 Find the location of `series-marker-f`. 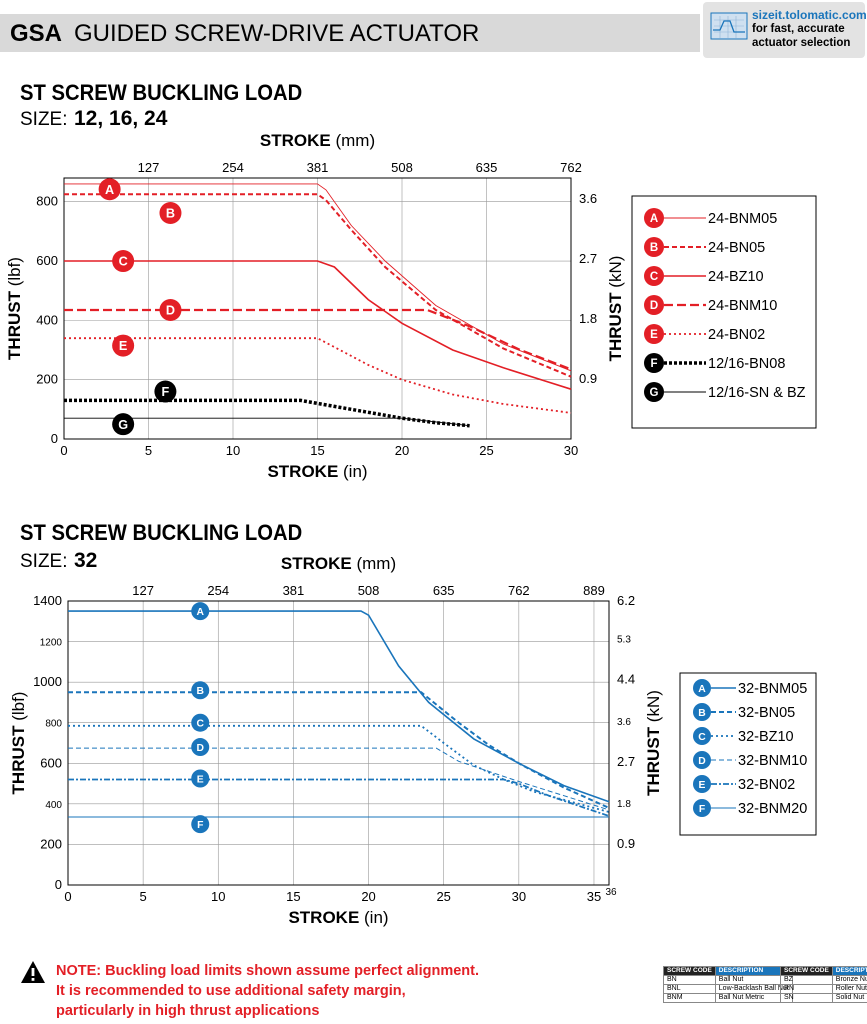

series-marker-f is located at coordinates (165, 391).